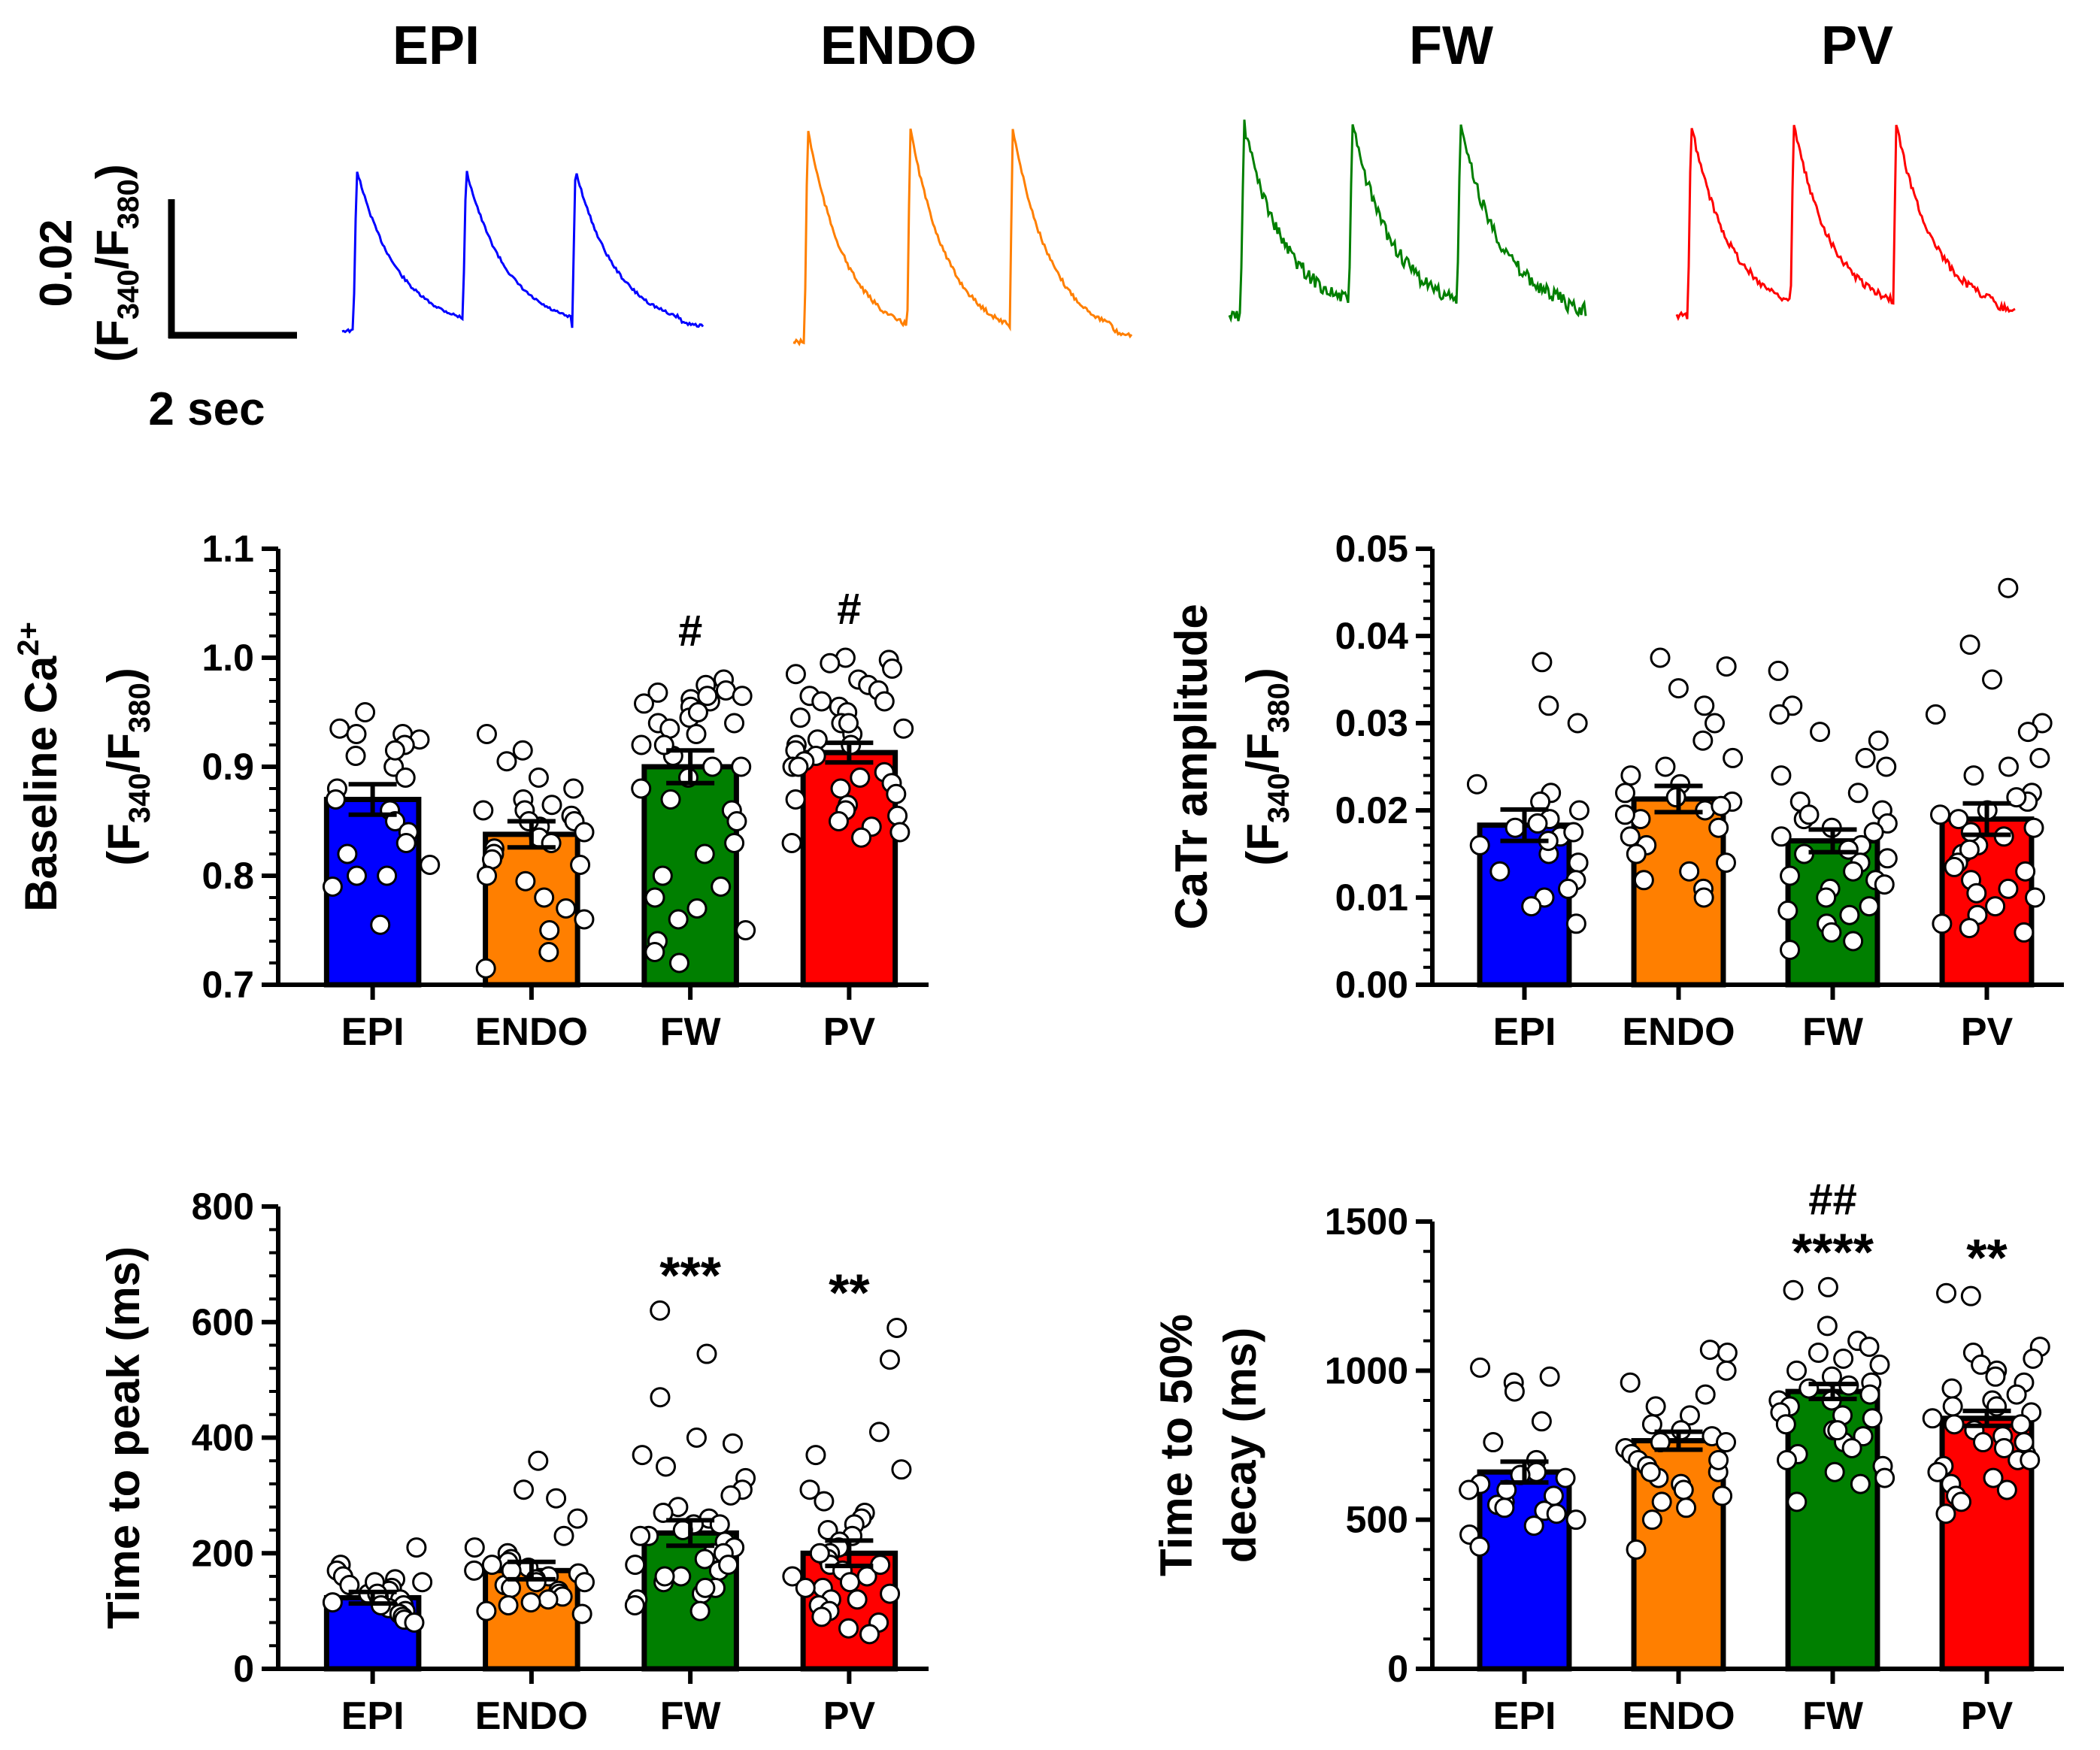 The image size is (2100, 1750). Describe the element at coordinates (228, 658) in the screenshot. I see `y-tick-label: 1.0` at that location.